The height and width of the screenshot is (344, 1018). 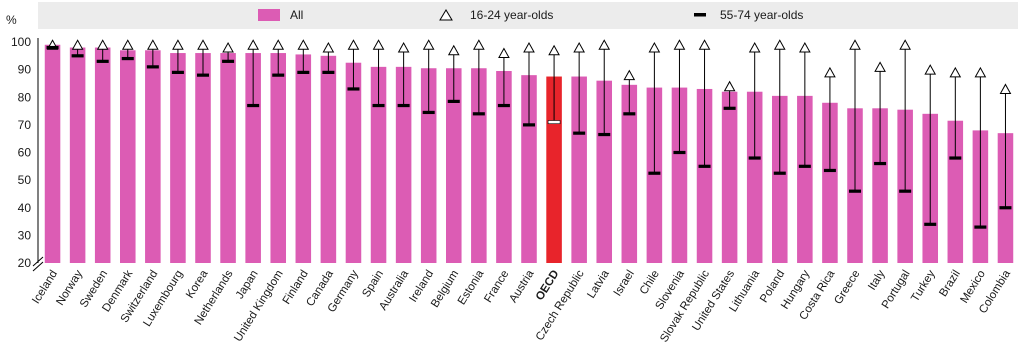 I want to click on x-tick-label: Czech Republic, so click(x=560, y=305).